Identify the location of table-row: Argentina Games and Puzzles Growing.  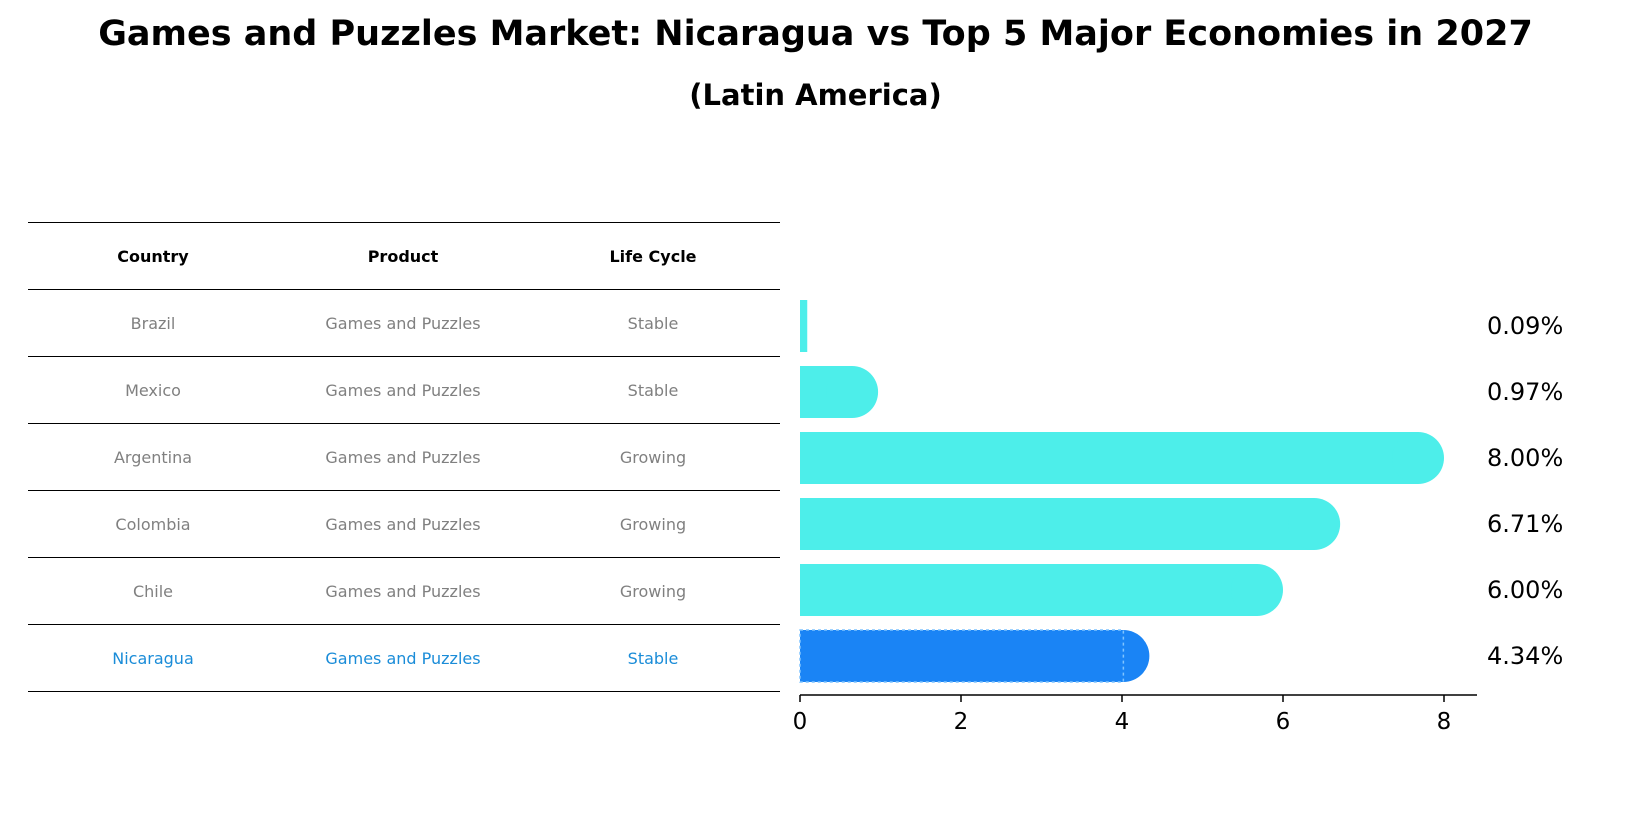
(404, 457).